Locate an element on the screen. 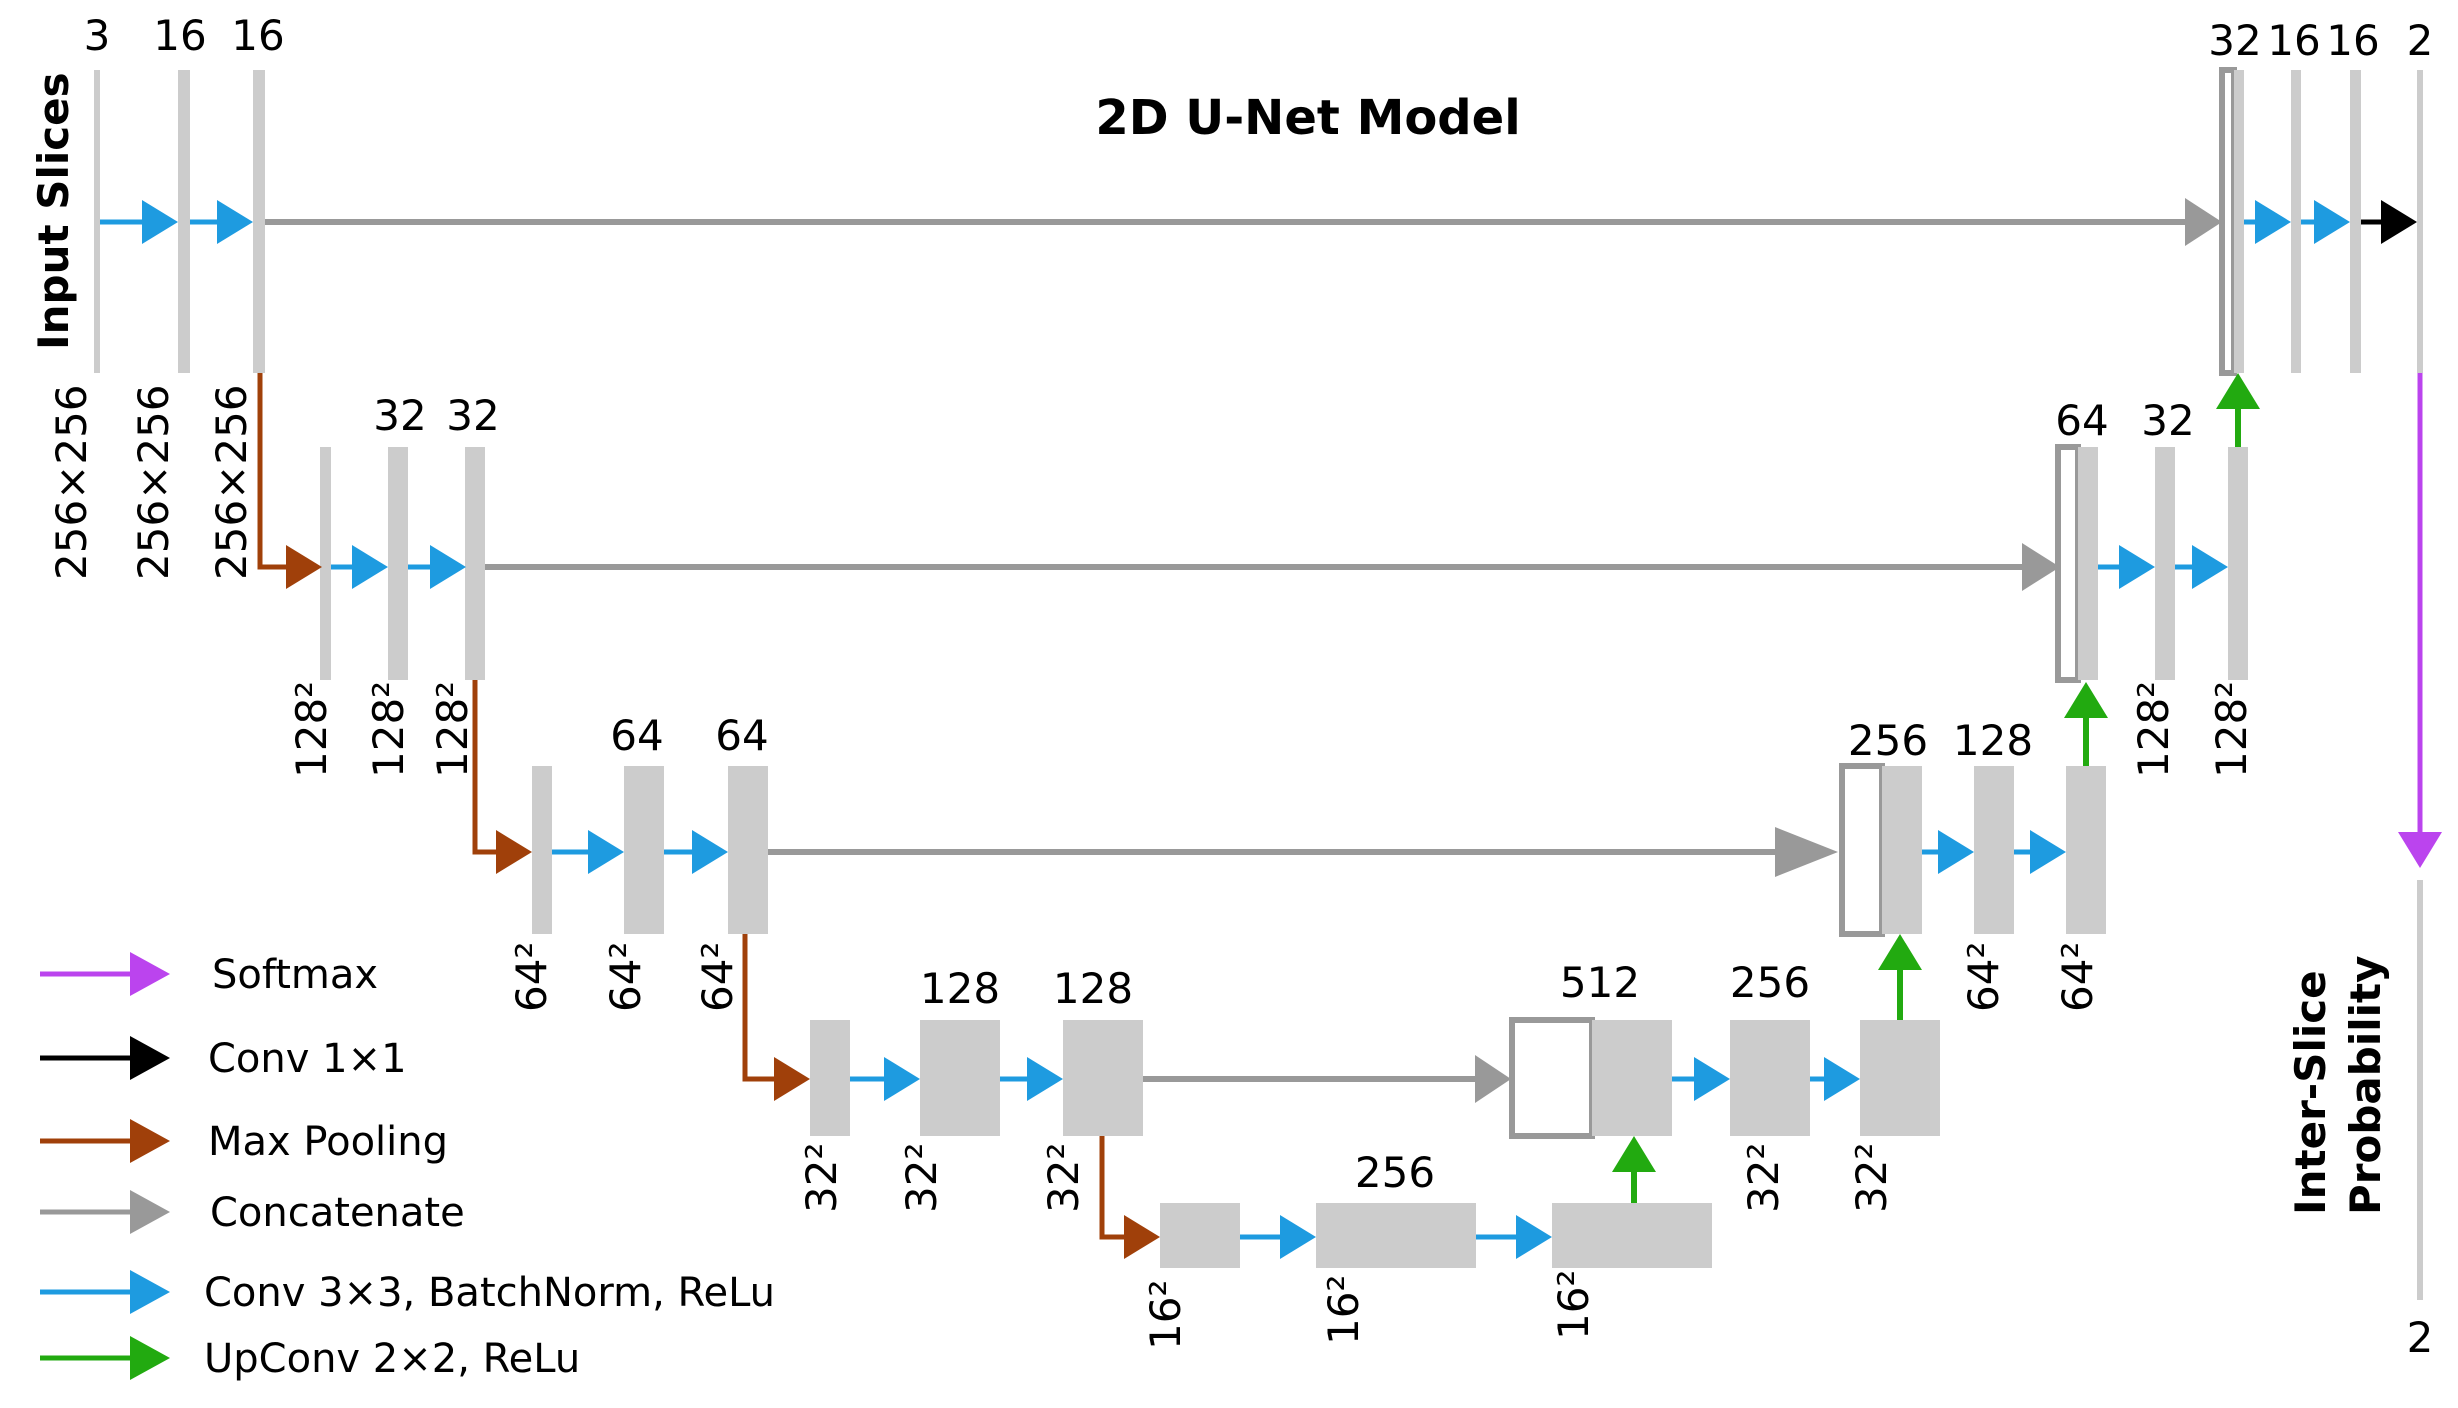 This screenshot has width=2458, height=1408. legend-item: UpConv 2×2, ReLu is located at coordinates (310, 1359).